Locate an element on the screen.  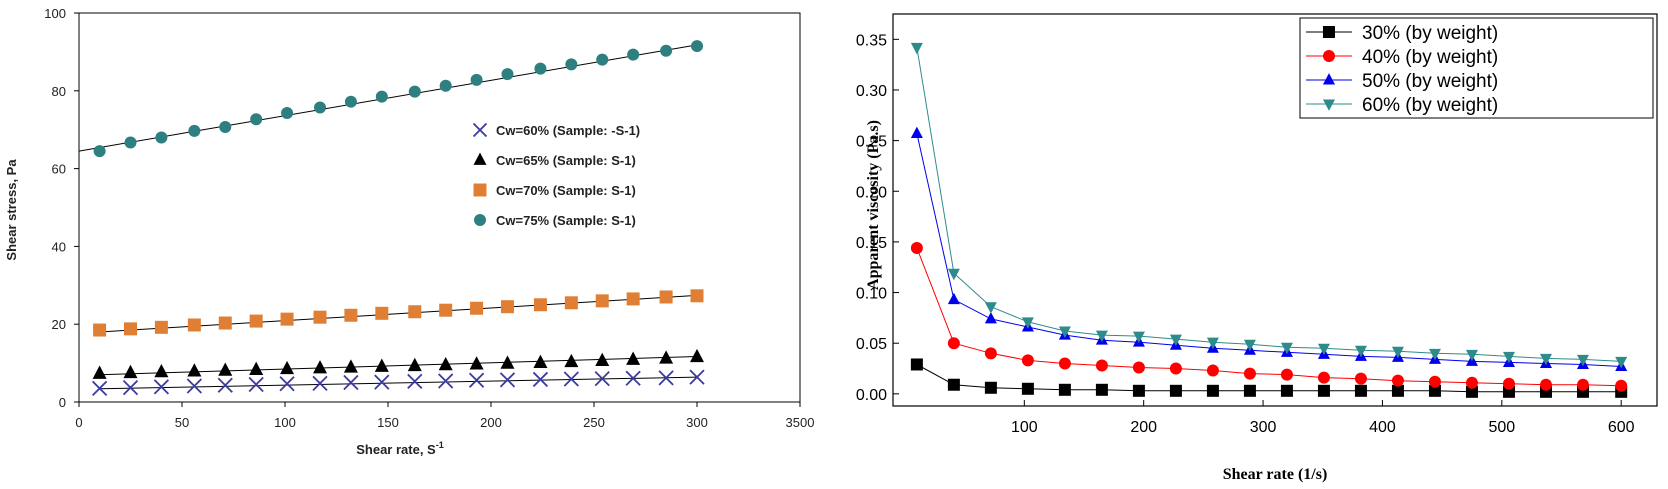
right-y-tick-label: 0.20 is located at coordinates (871, 192).